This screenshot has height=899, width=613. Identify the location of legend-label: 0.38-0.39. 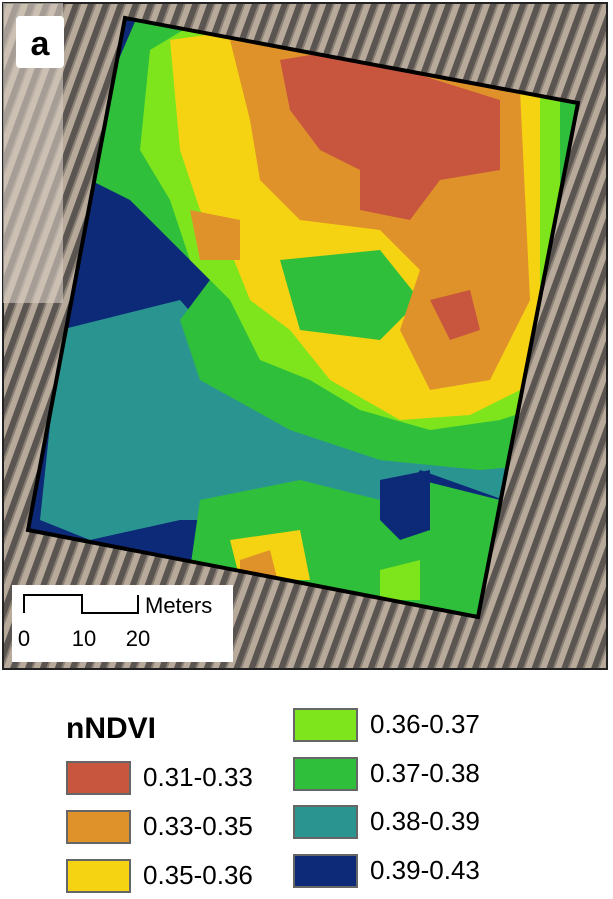
(425, 821).